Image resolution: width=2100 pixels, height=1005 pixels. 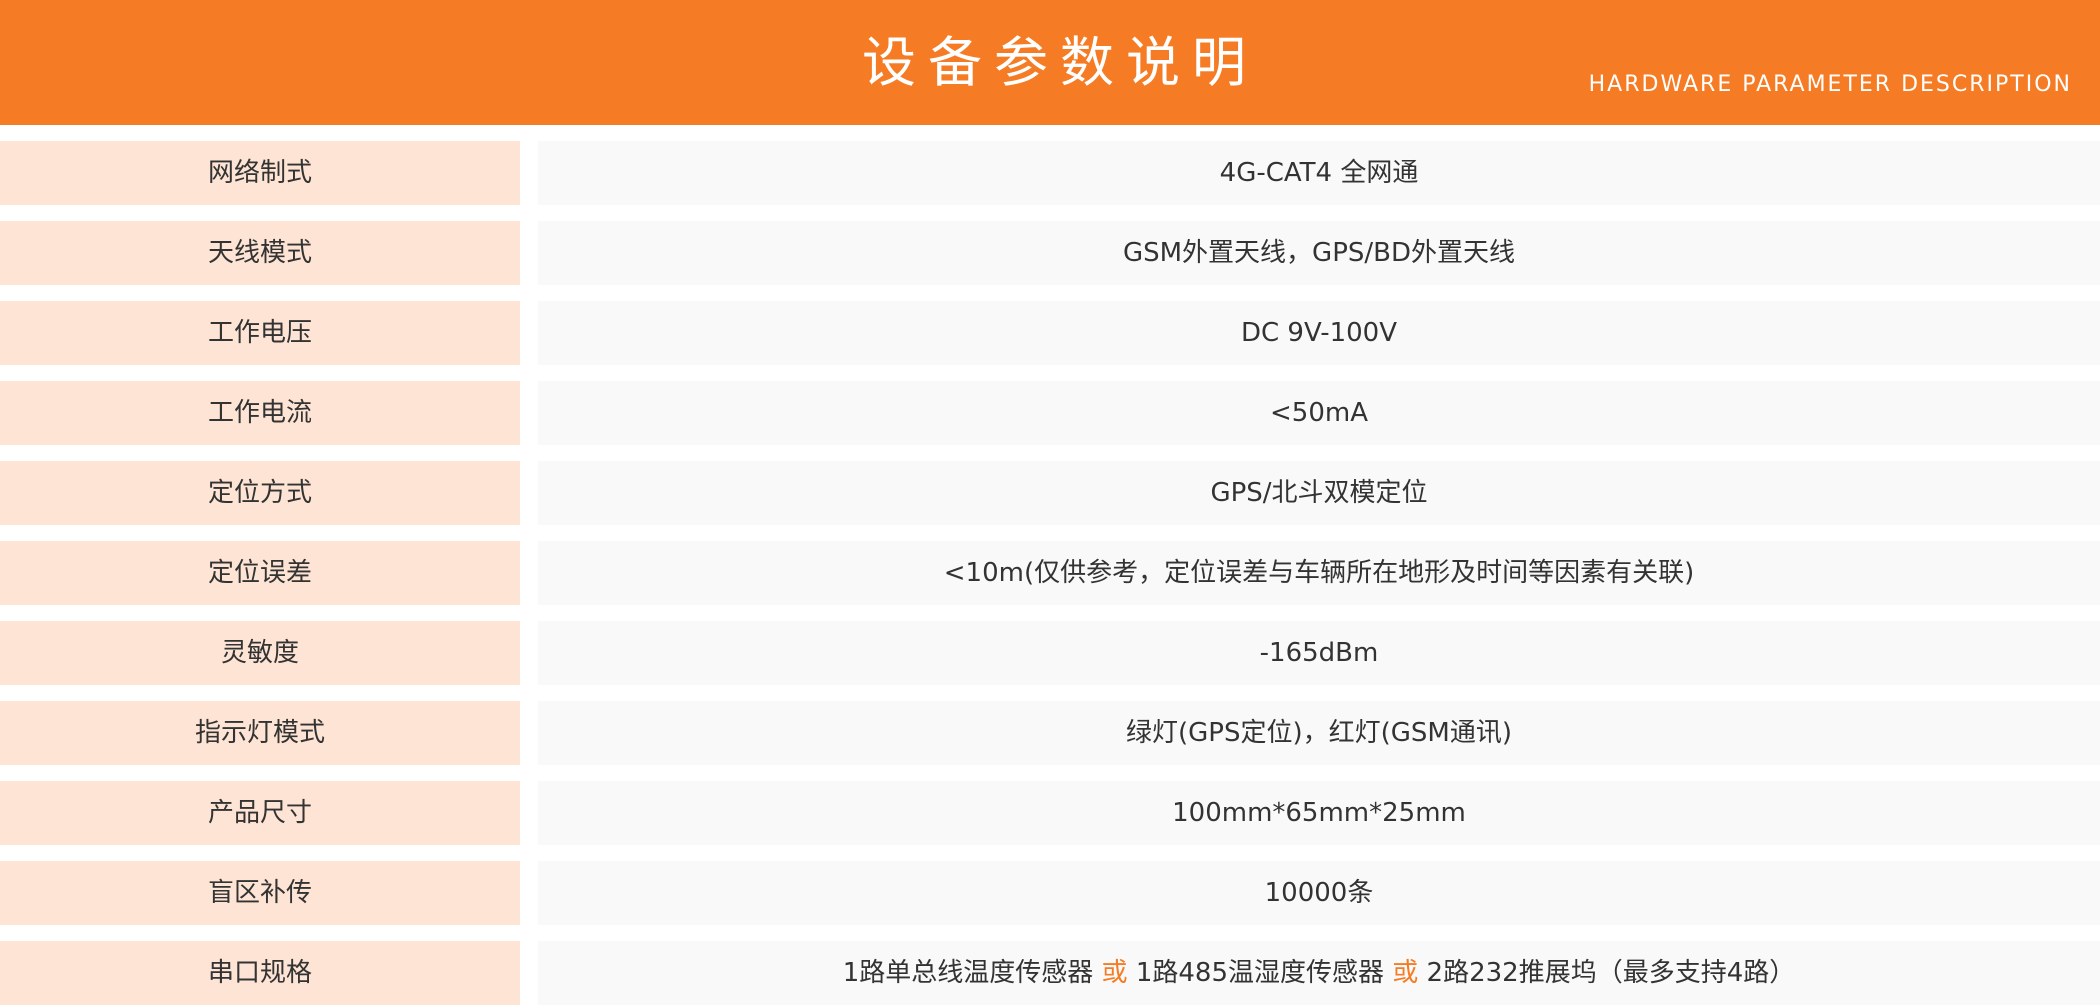 What do you see at coordinates (1319, 733) in the screenshot?
I see `param-value: 绿灯(GPS定位)，红灯(GSM通讯)` at bounding box center [1319, 733].